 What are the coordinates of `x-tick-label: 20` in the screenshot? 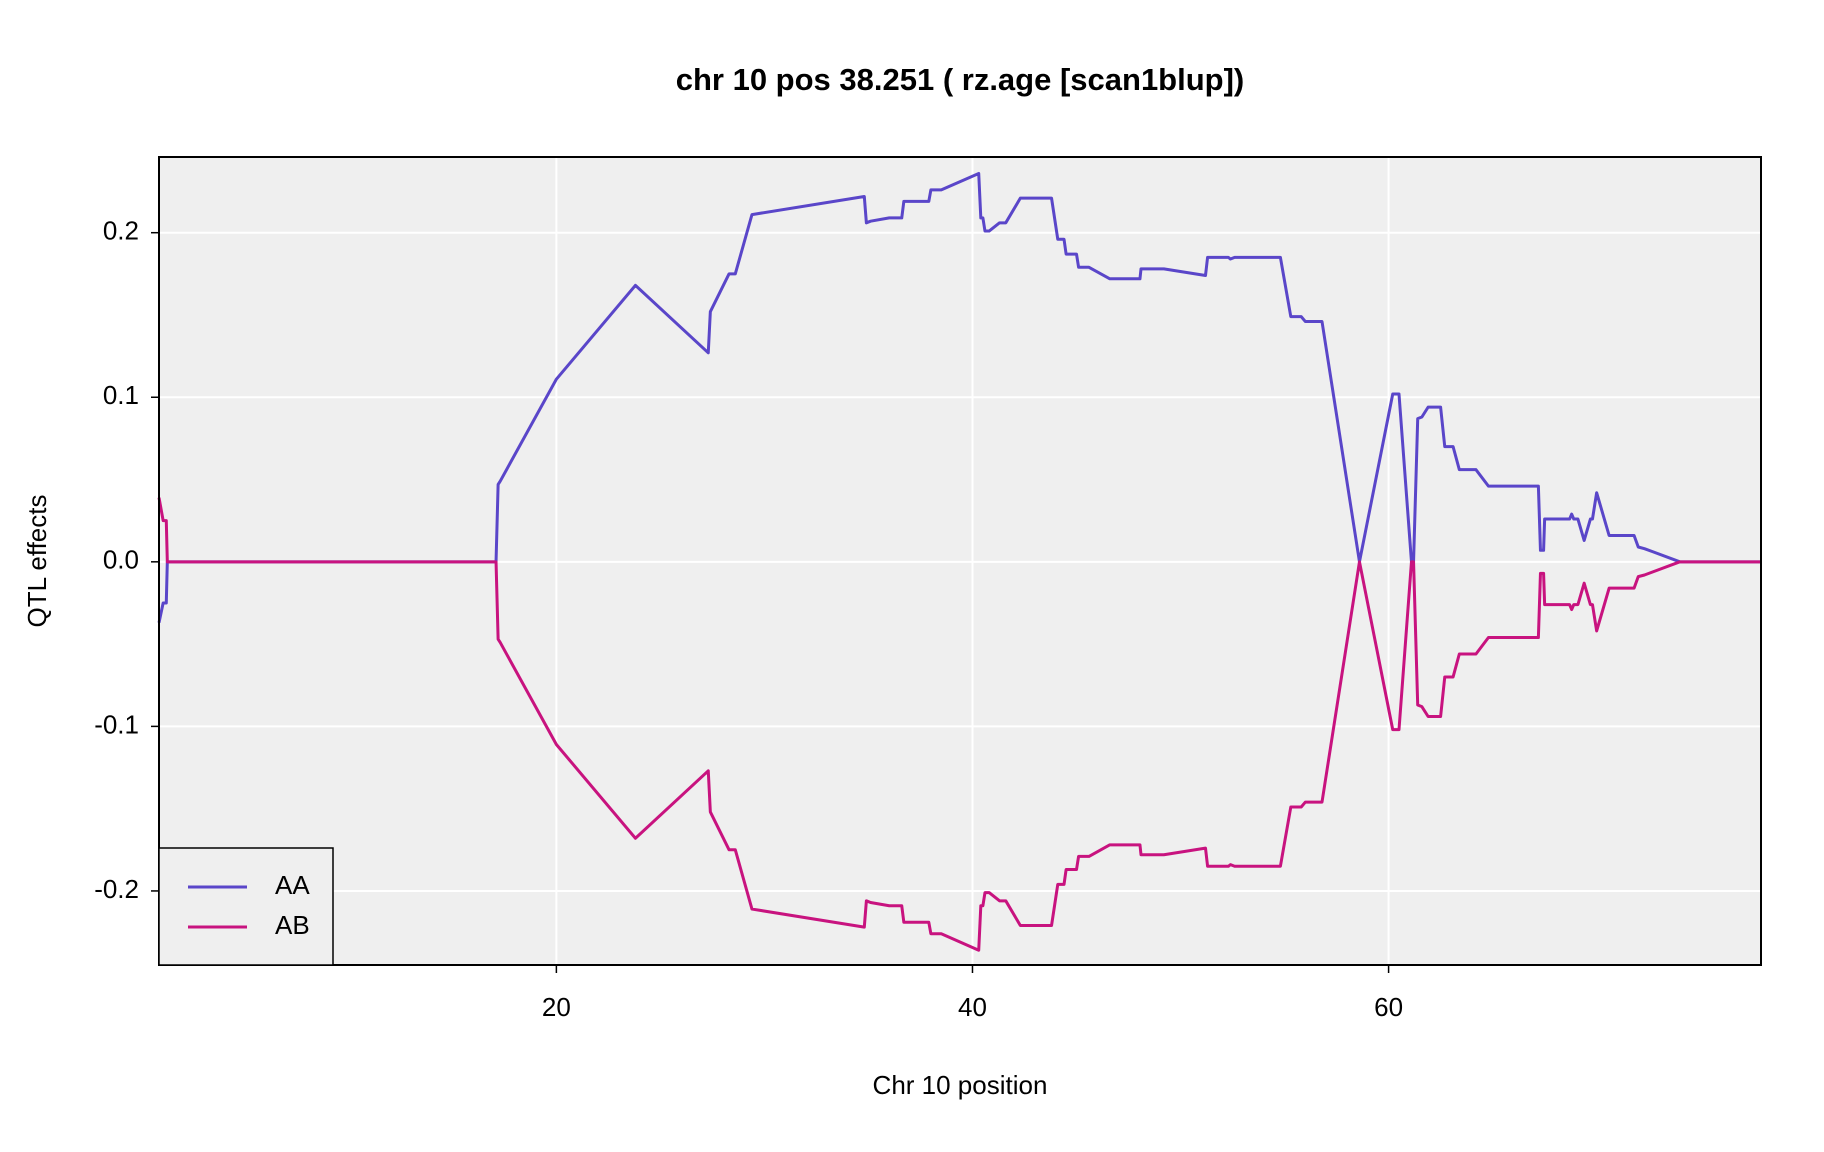 It's located at (556, 1007).